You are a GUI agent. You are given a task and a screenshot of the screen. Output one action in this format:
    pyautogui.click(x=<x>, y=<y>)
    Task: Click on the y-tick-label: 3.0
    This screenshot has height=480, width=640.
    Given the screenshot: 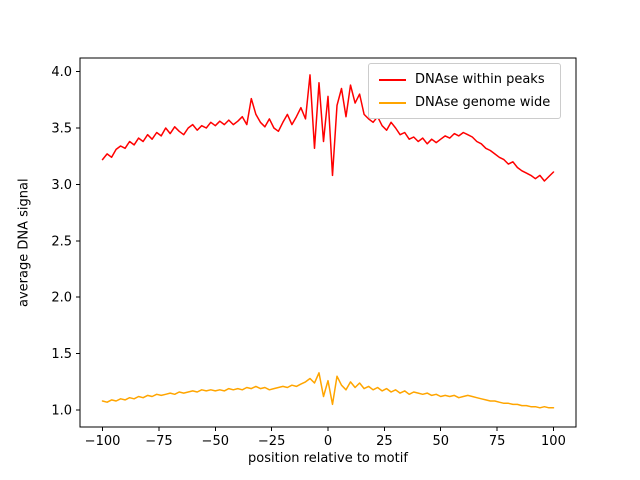 What is the action you would take?
    pyautogui.click(x=61, y=185)
    